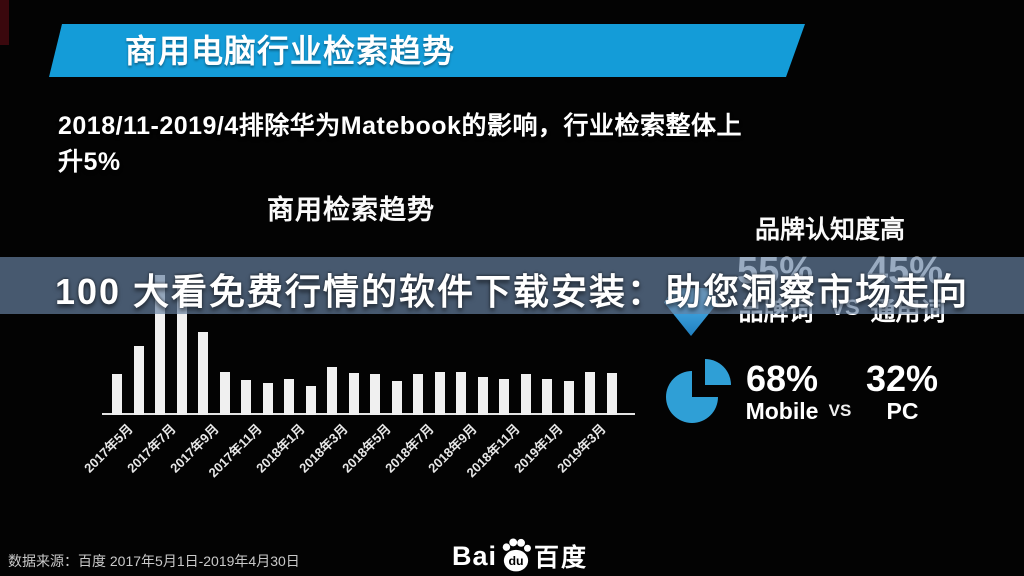 The height and width of the screenshot is (576, 1024). Describe the element at coordinates (4, 22) in the screenshot. I see `deco-red-sliver` at that location.